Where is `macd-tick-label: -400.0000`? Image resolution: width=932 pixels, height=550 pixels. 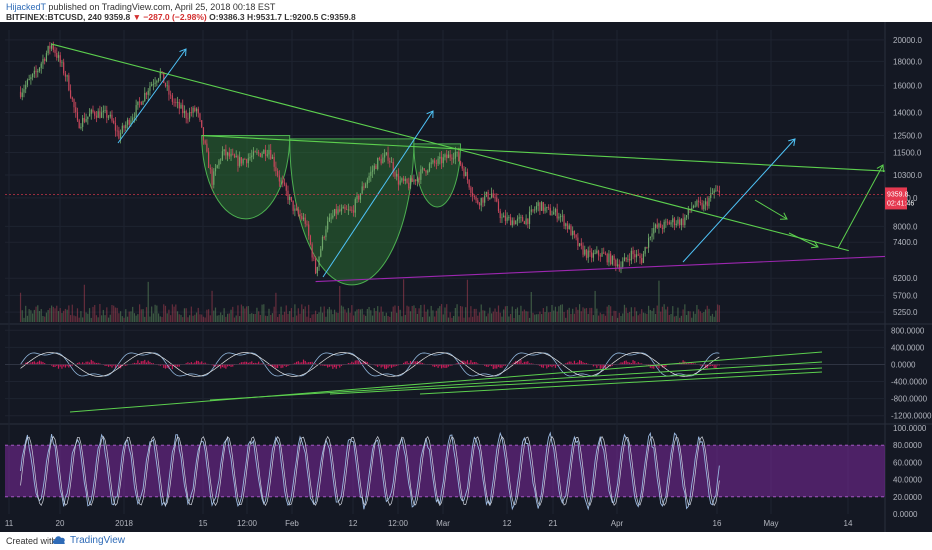 macd-tick-label: -400.0000 is located at coordinates (909, 382).